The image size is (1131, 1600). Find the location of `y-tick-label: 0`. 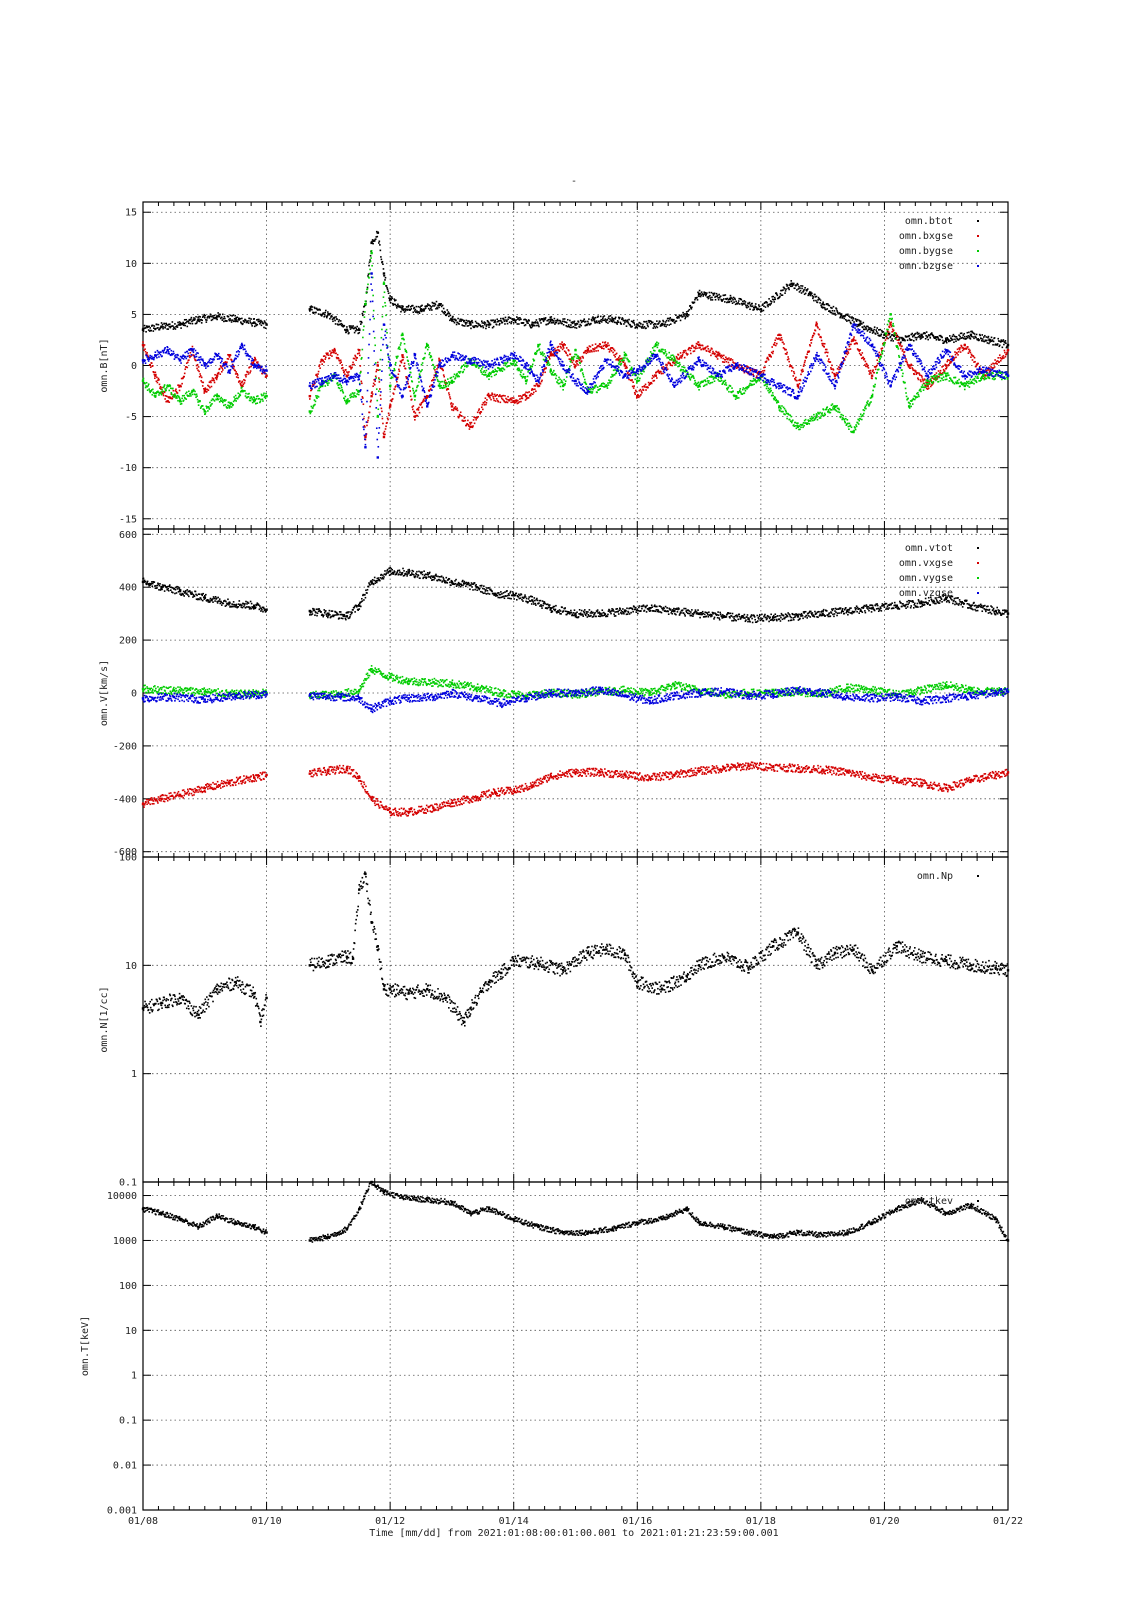

y-tick-label: 0 is located at coordinates (134, 366).